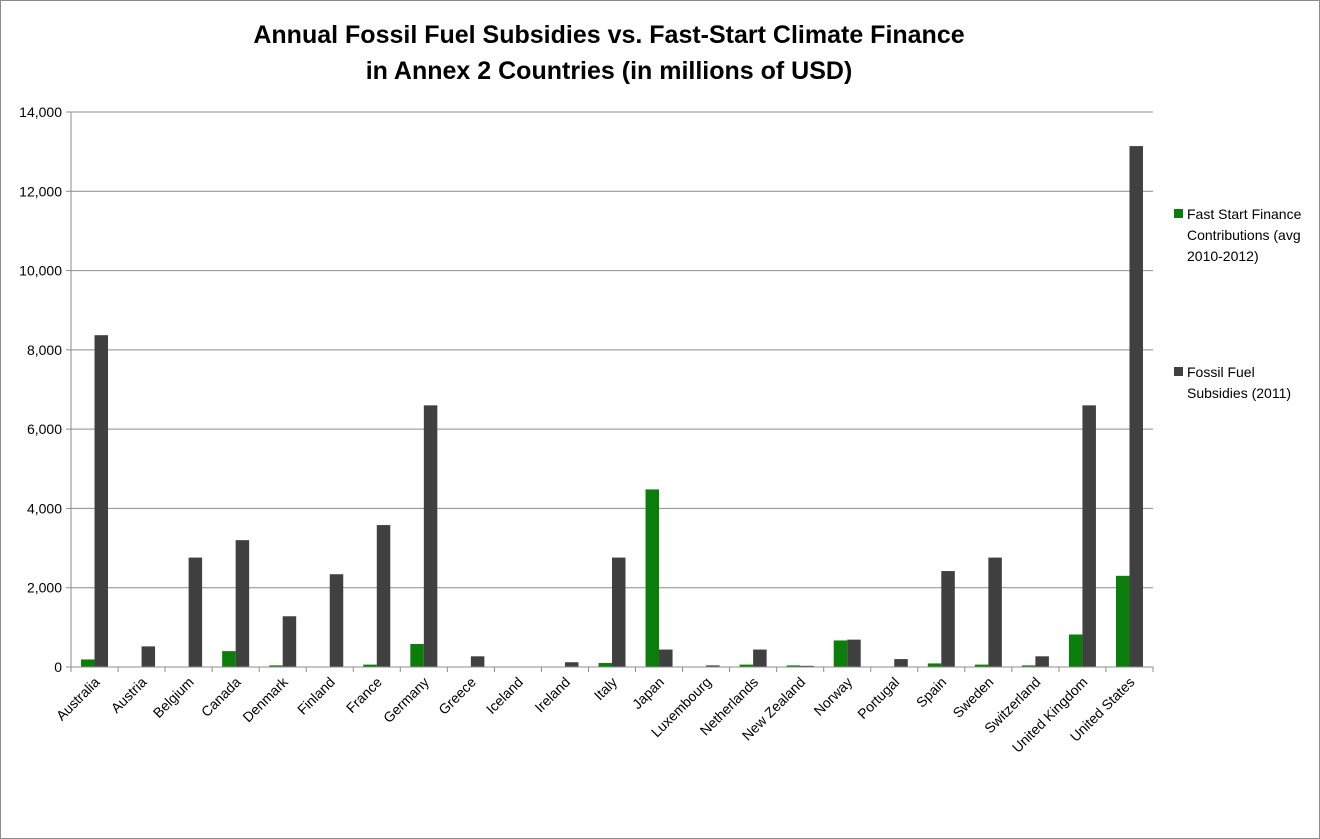  What do you see at coordinates (229, 659) in the screenshot?
I see `bar-fast-start-canada` at bounding box center [229, 659].